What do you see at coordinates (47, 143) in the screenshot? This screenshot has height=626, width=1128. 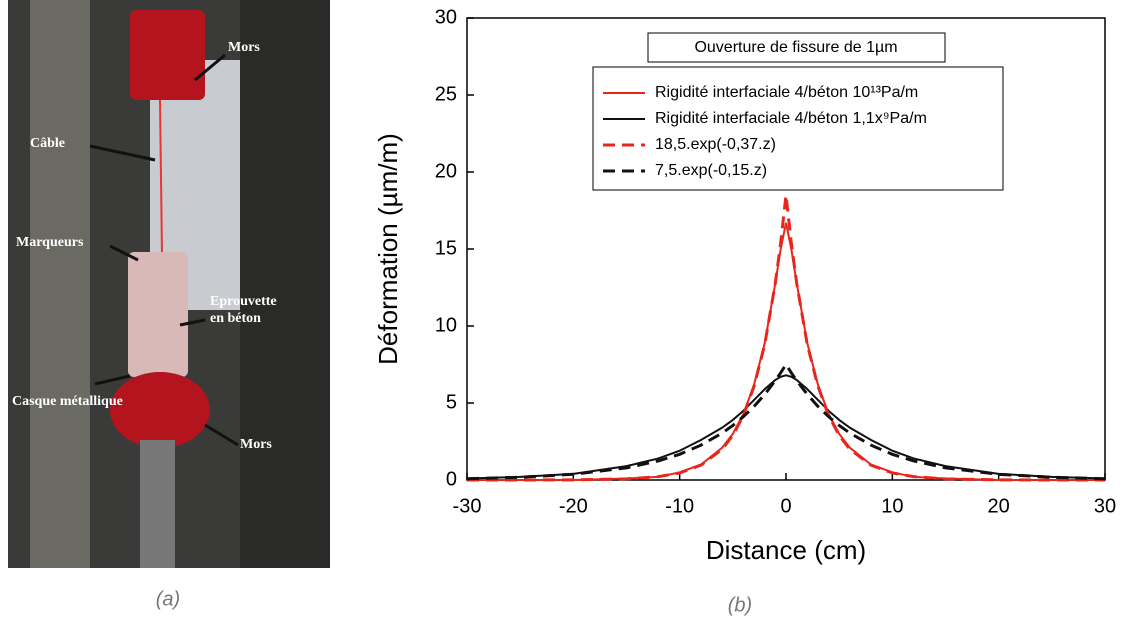 I see `photo-label: Câble` at bounding box center [47, 143].